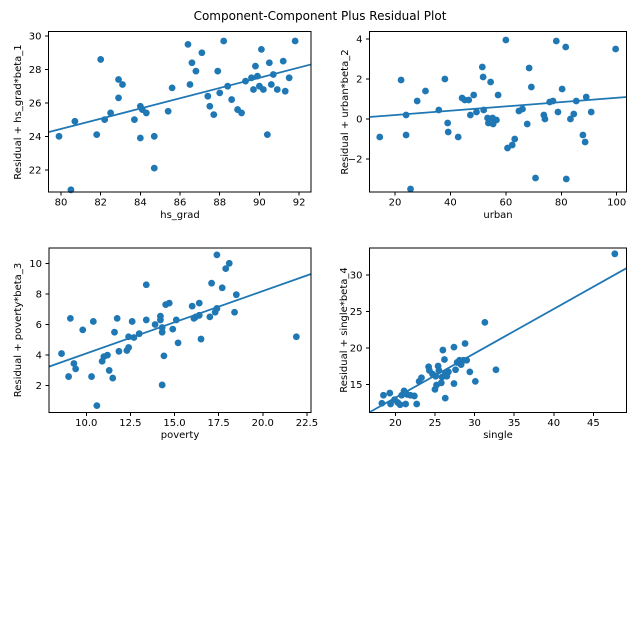 The image size is (640, 640). What do you see at coordinates (180, 202) in the screenshot?
I see `x-tick-label: 86` at bounding box center [180, 202].